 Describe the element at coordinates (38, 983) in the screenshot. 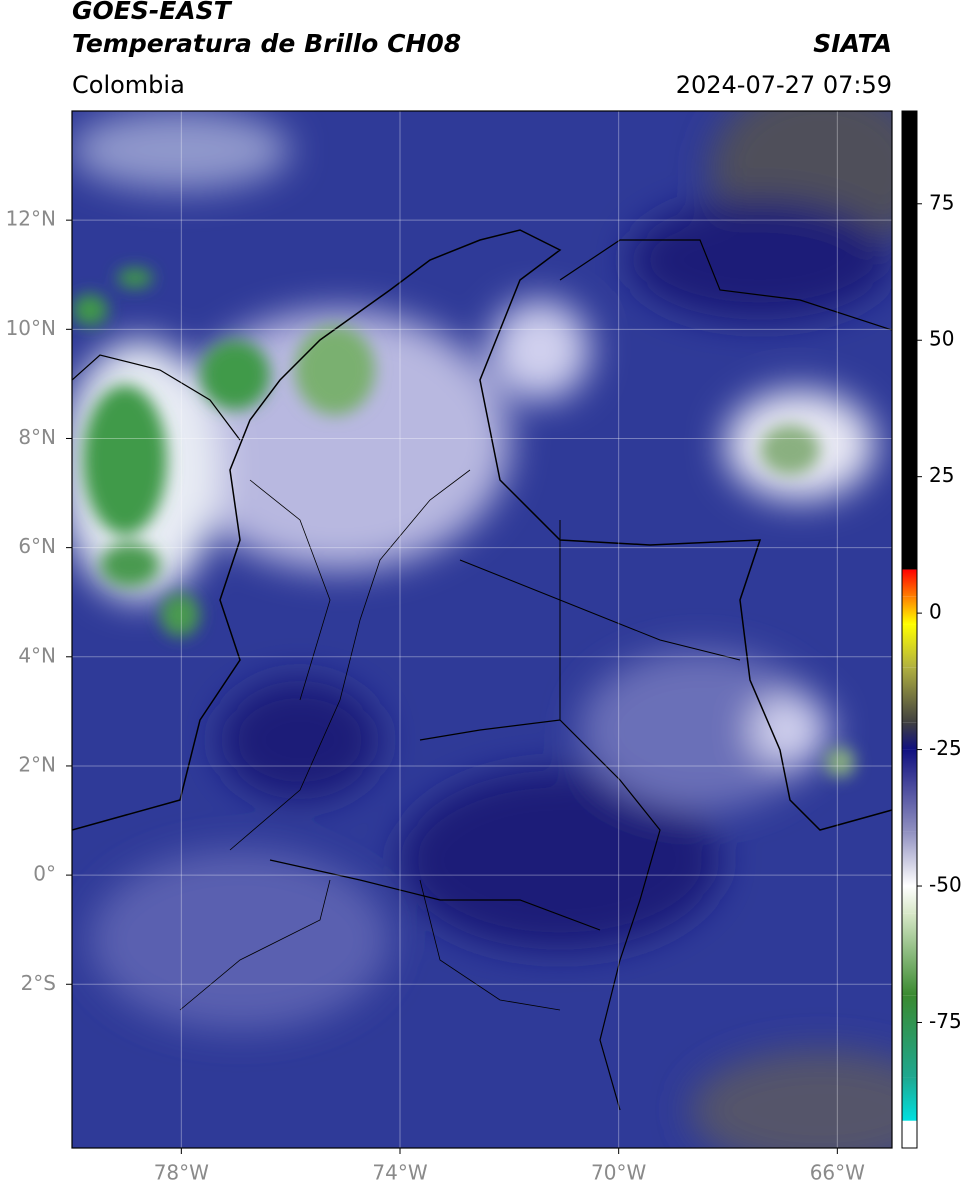

I see `y-tick-label: 2°S` at that location.